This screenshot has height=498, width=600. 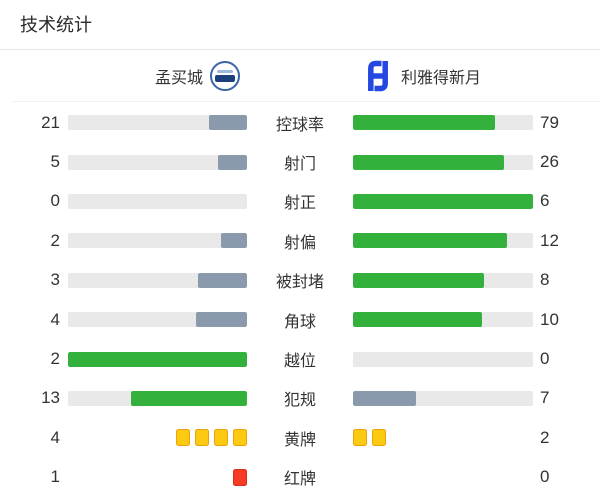 What do you see at coordinates (120, 75) in the screenshot?
I see `team-home: 孟买城` at bounding box center [120, 75].